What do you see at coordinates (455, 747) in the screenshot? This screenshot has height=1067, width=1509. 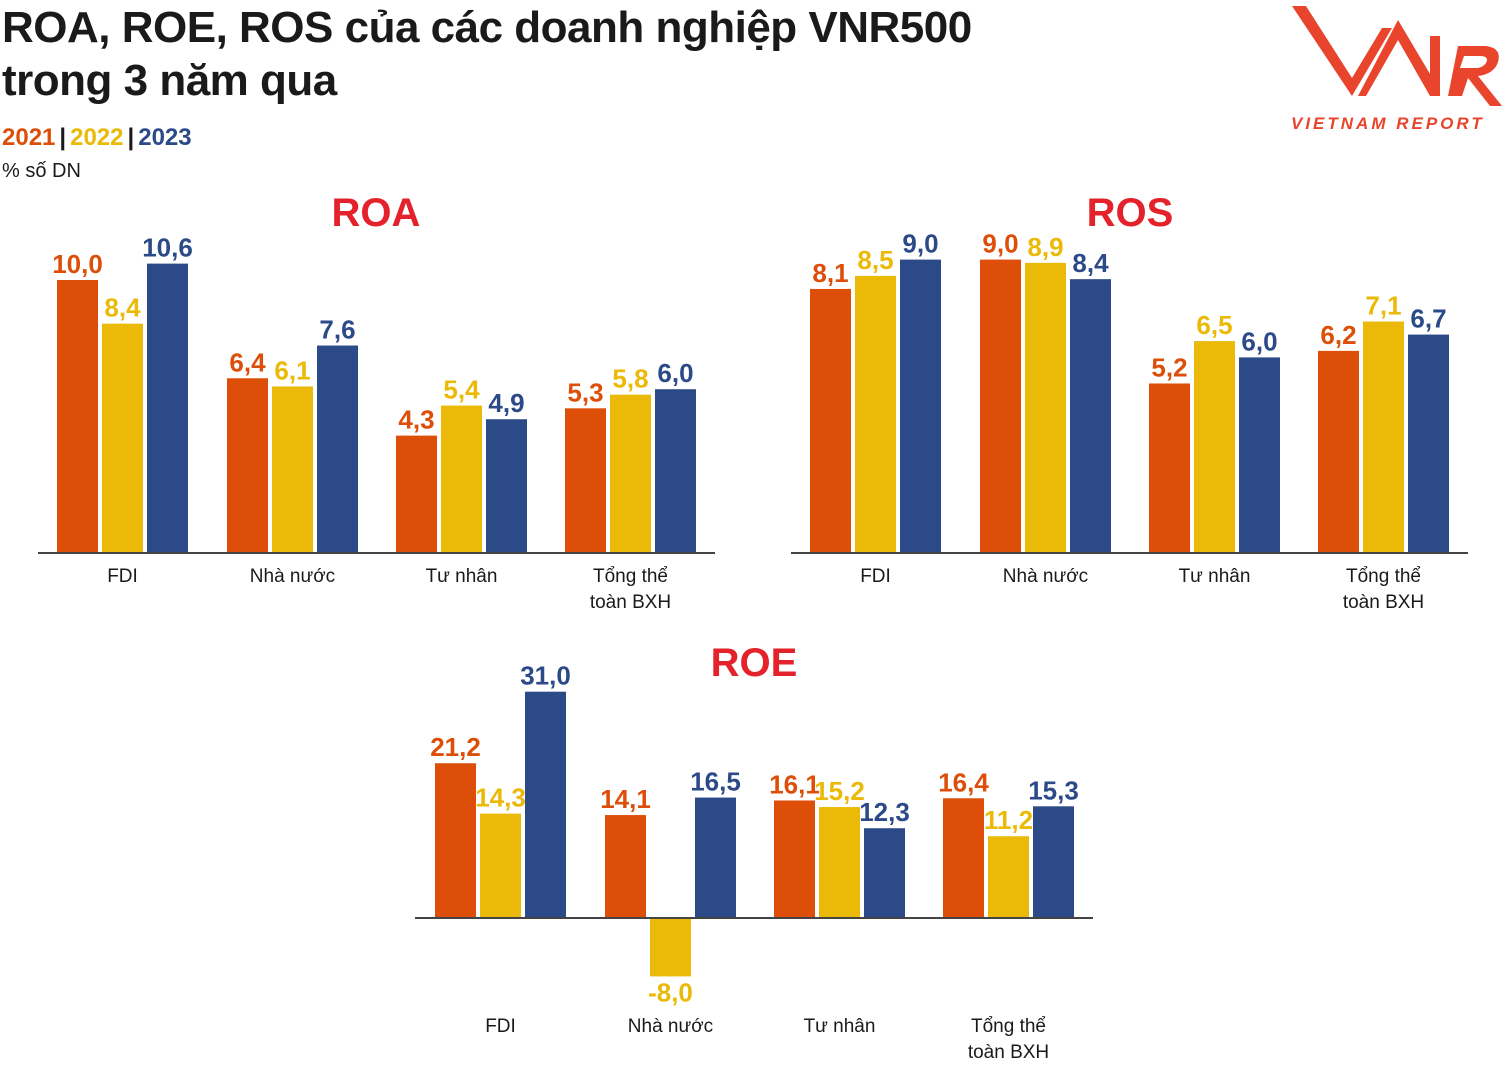 I see `data-label-2021: 21,2` at bounding box center [455, 747].